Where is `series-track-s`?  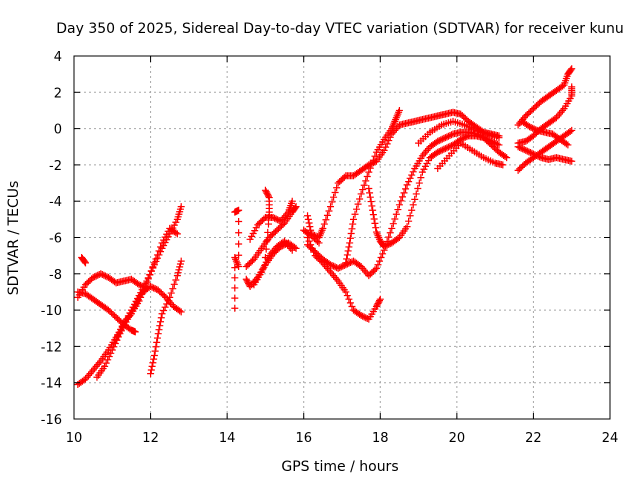 series-track-s is located at coordinates (434, 191).